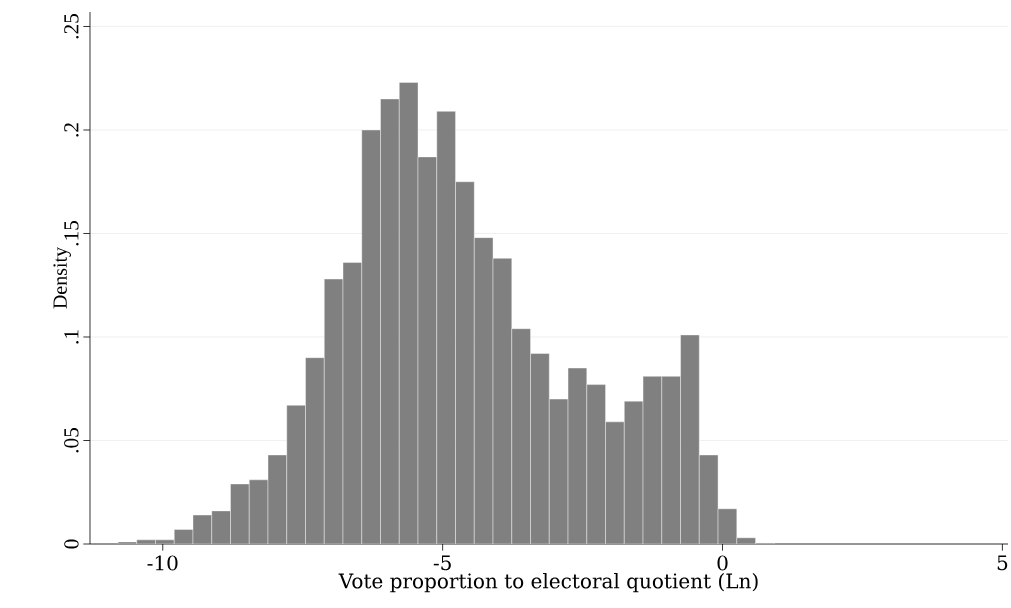 This screenshot has height=608, width=1011. I want to click on y-axis-title: Density, so click(62, 277).